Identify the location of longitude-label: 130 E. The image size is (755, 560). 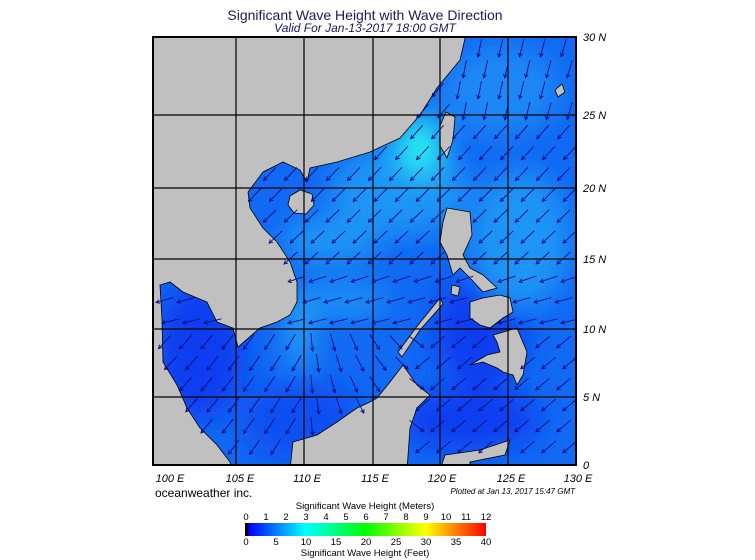
(578, 479).